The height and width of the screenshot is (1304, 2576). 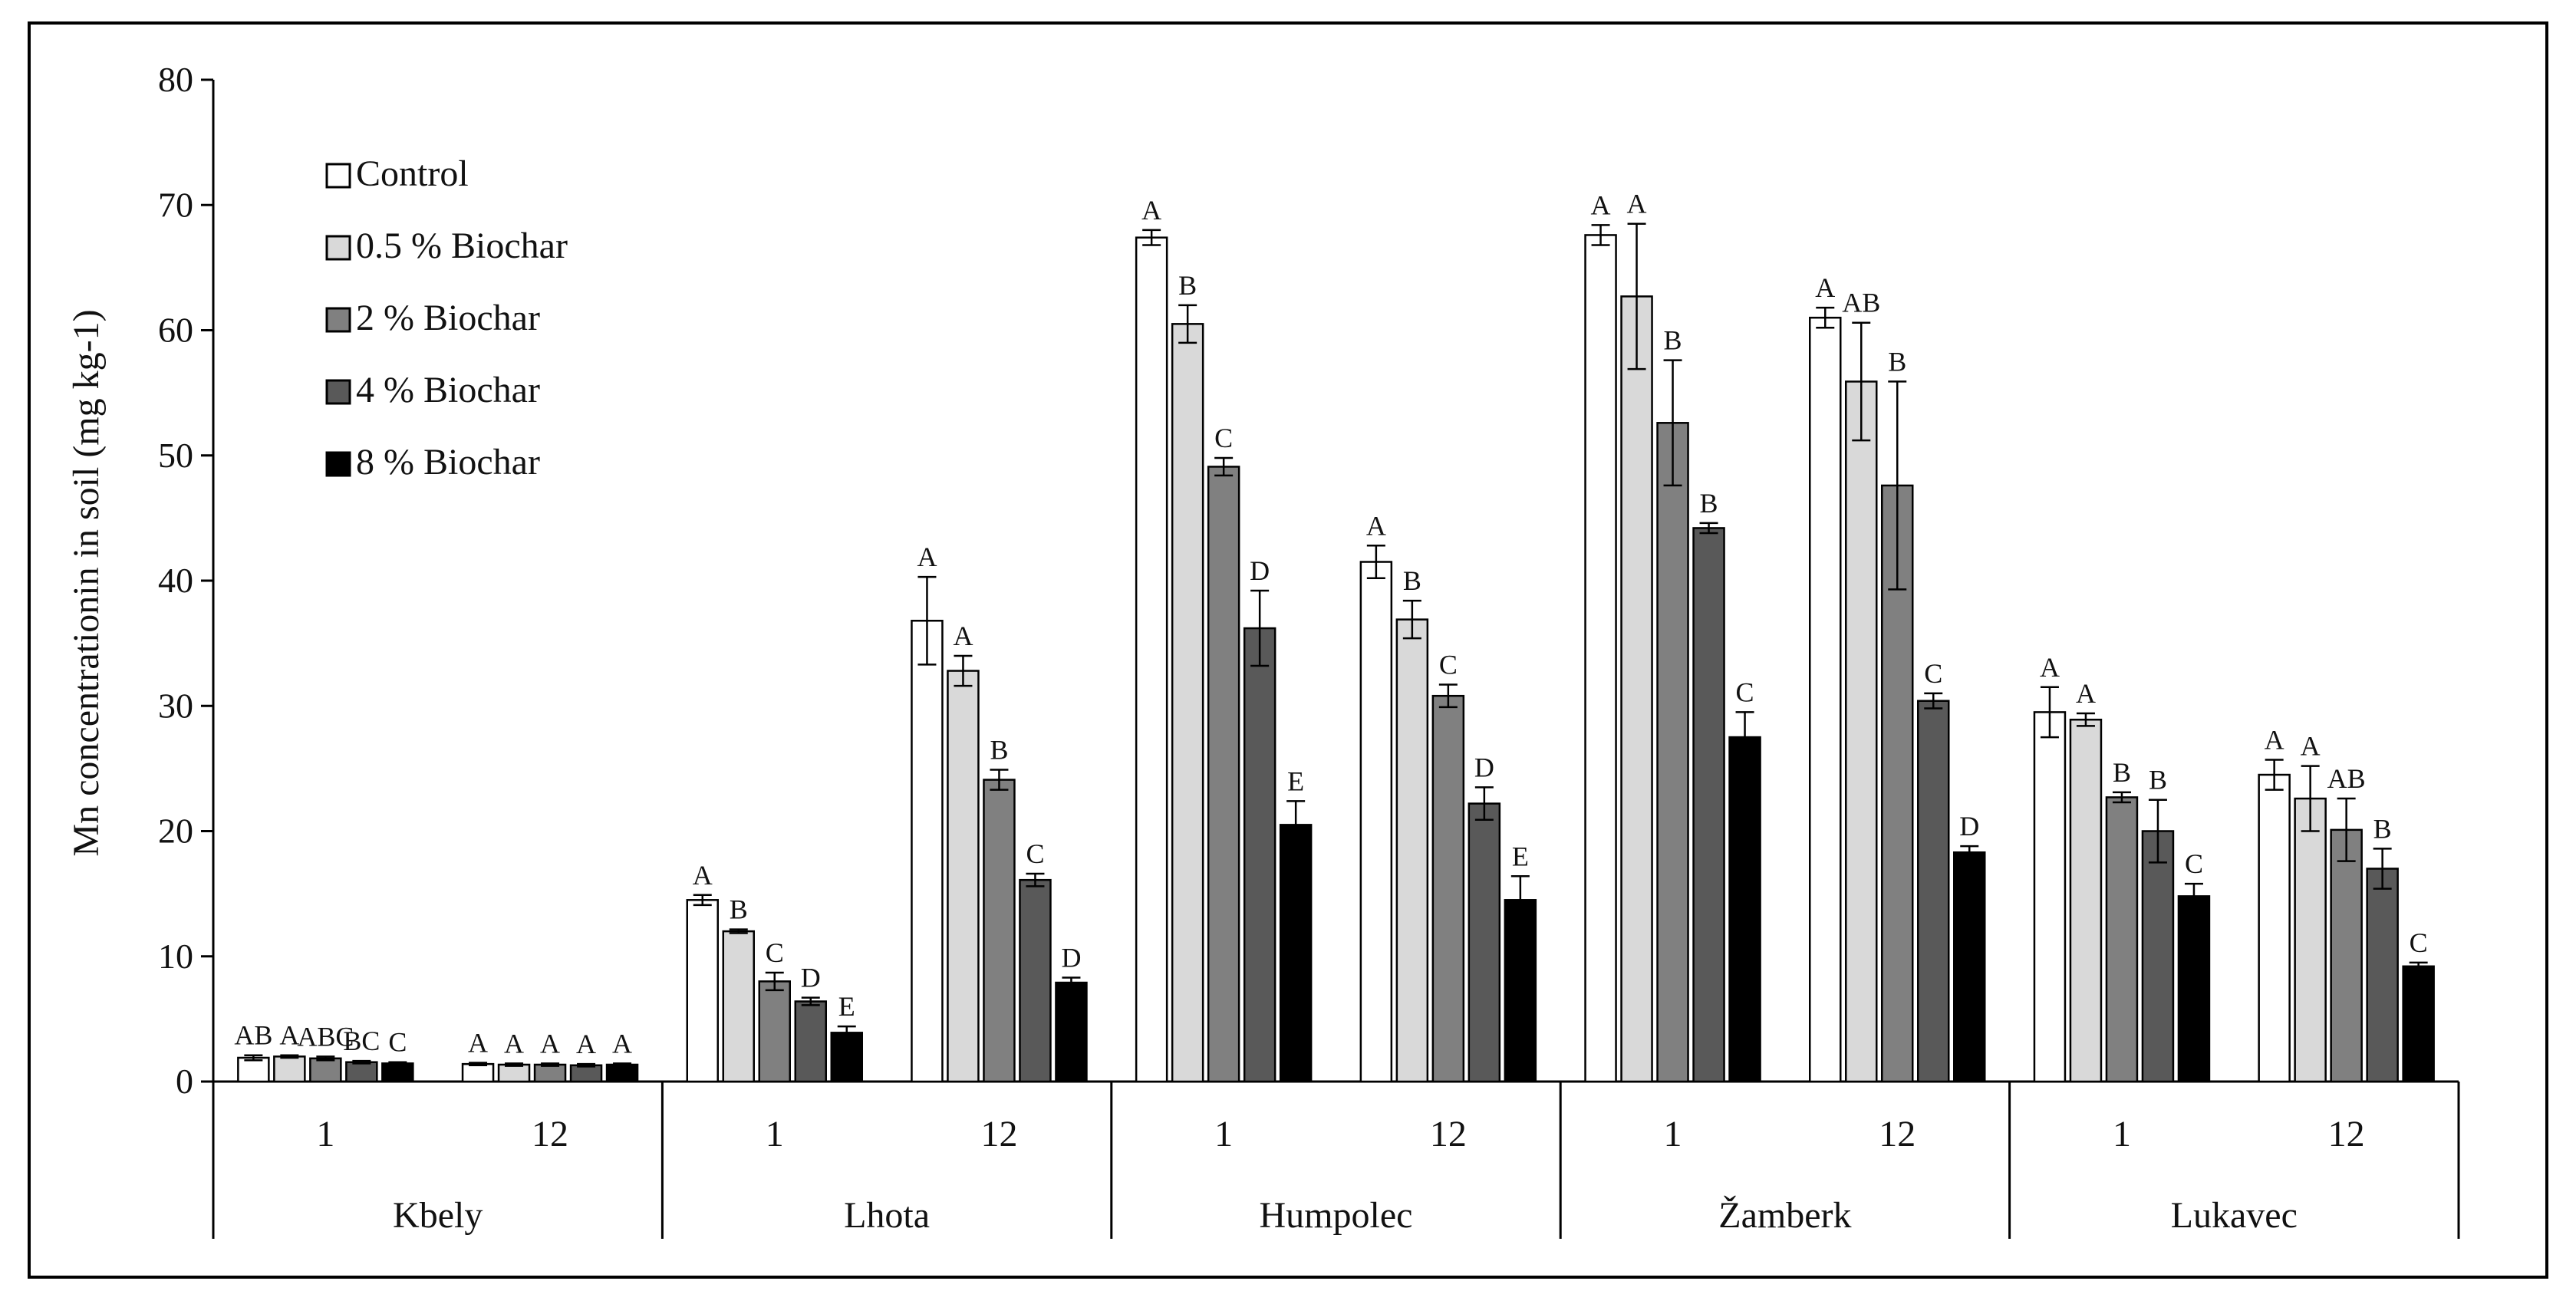 What do you see at coordinates (175, 705) in the screenshot?
I see `y-tick-label: 30` at bounding box center [175, 705].